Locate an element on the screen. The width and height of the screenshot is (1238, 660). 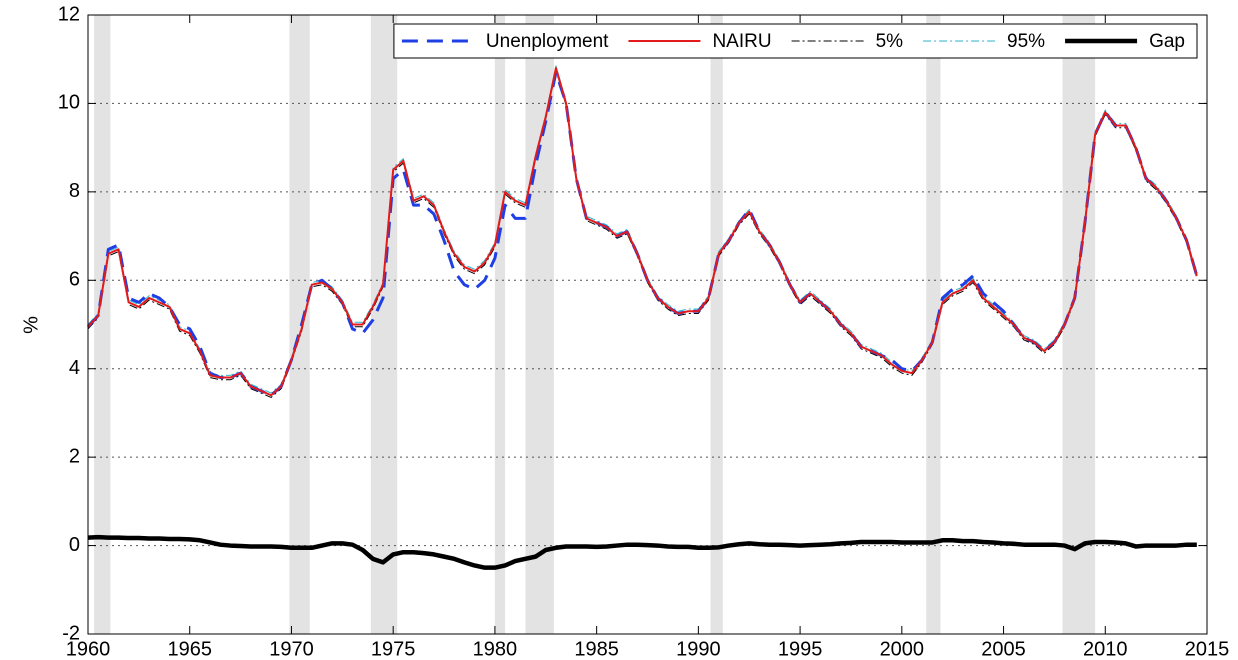
y-tick-label: 2 is located at coordinates (74, 456).